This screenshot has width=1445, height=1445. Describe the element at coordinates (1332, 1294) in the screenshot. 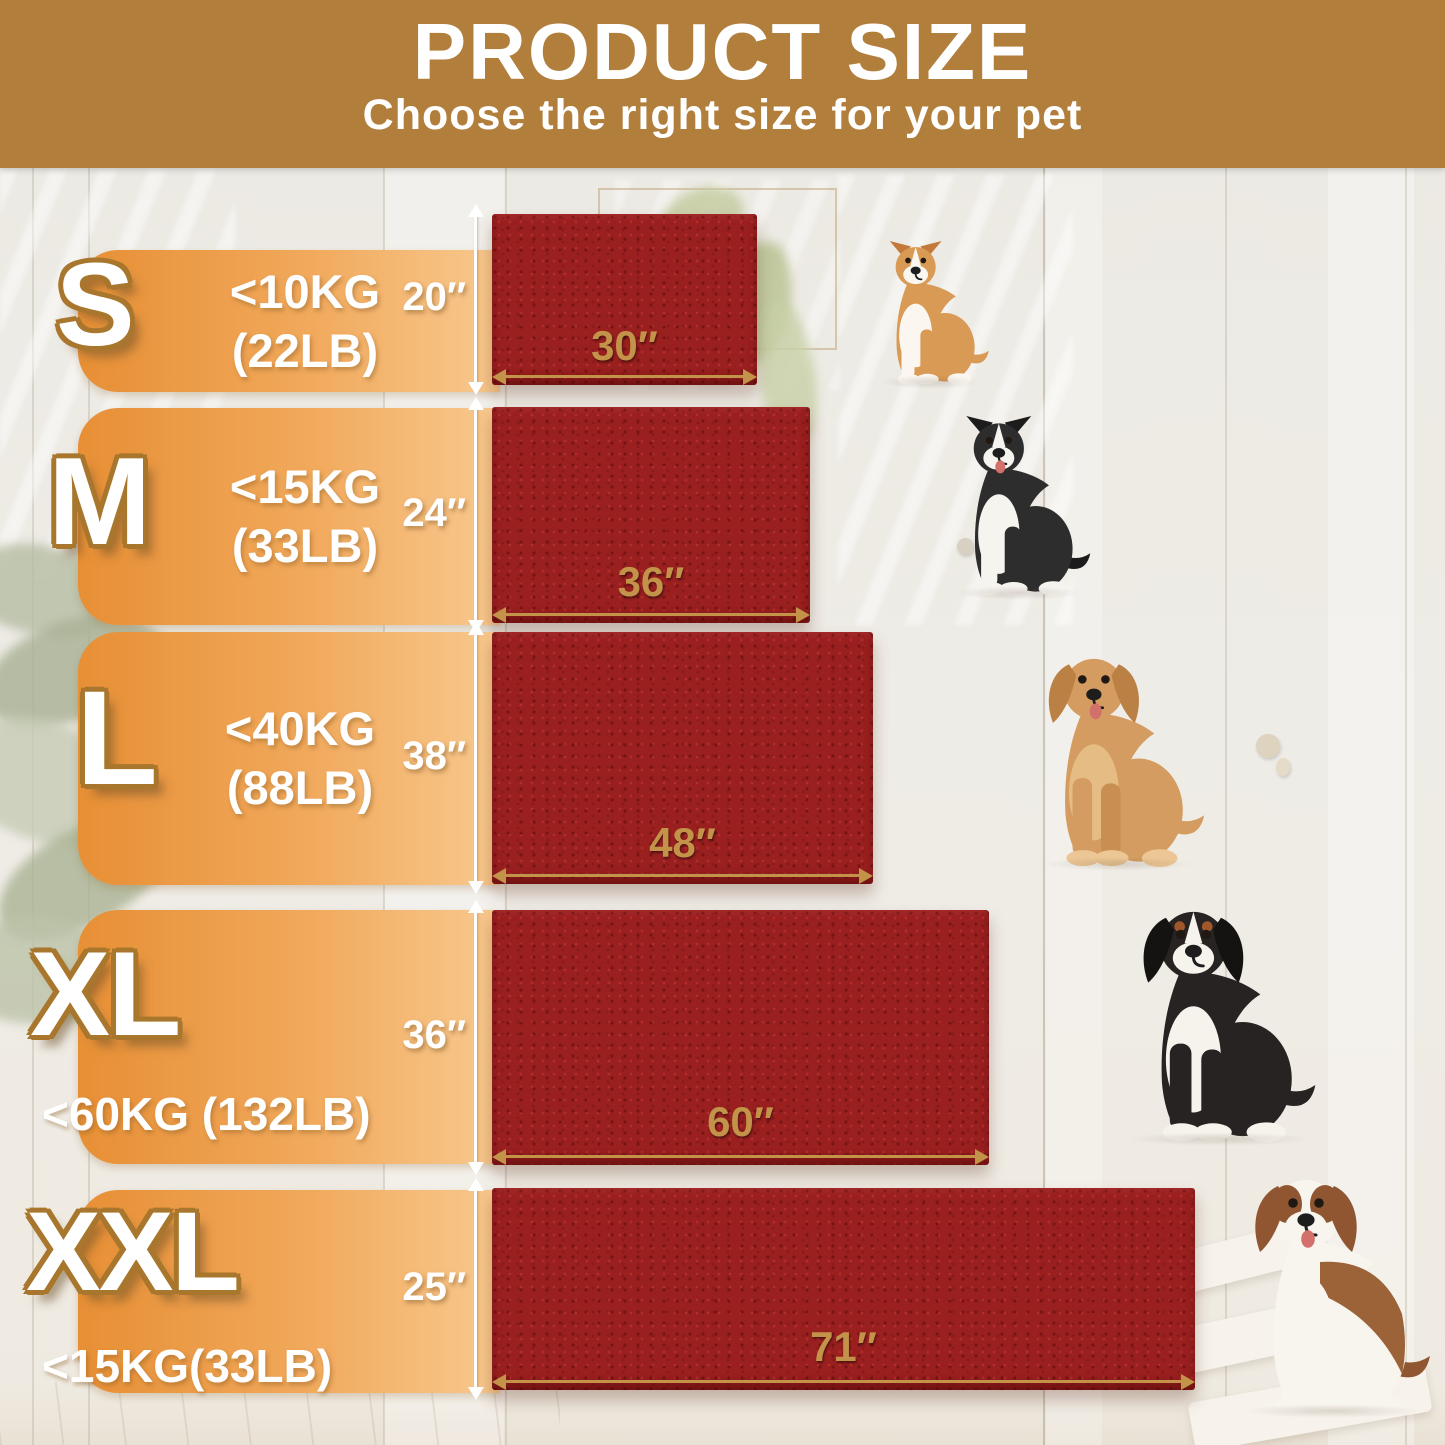

I see `st-bernard-image` at that location.